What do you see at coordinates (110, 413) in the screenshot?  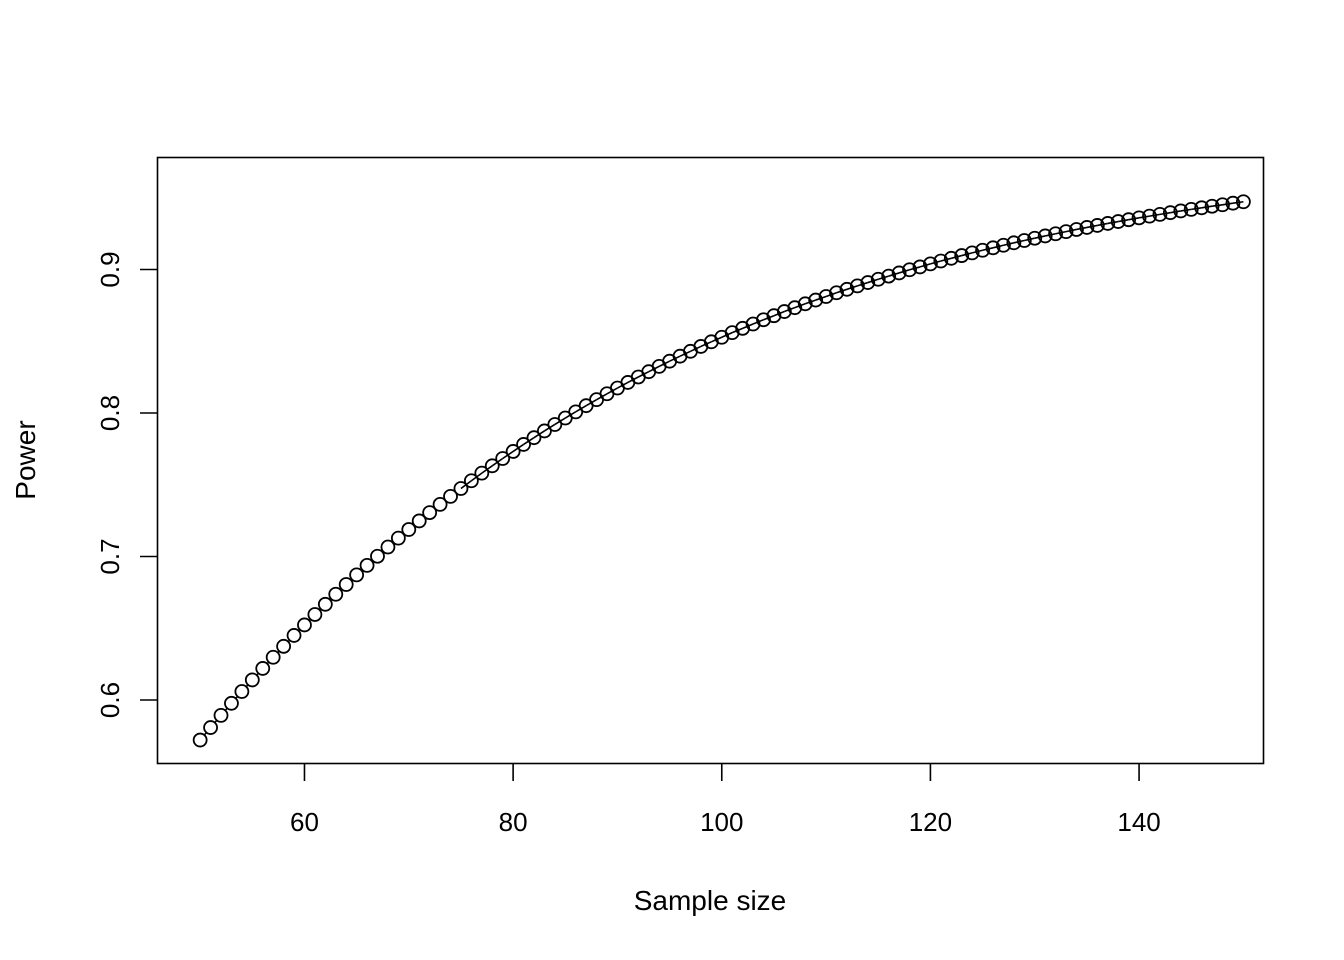 I see `y-tick-label: 0.8` at bounding box center [110, 413].